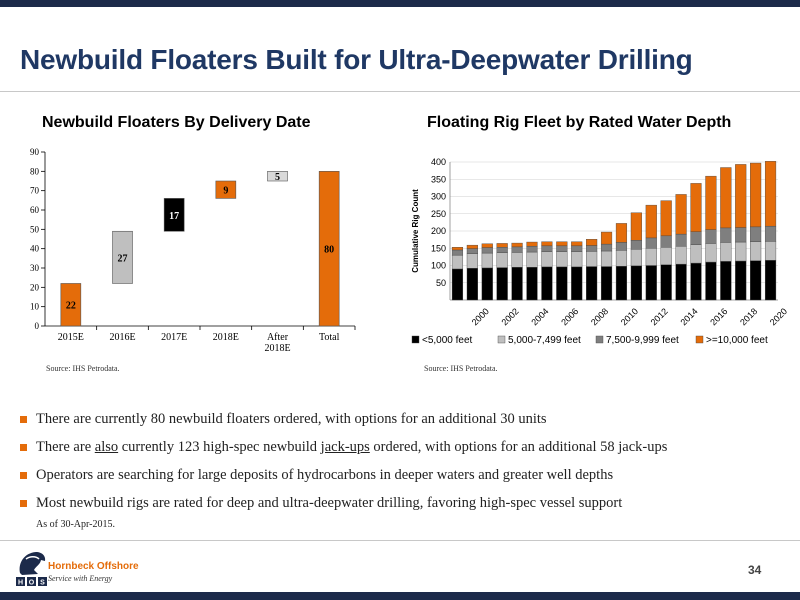  What do you see at coordinates (438, 248) in the screenshot?
I see `y-tick-label: 150` at bounding box center [438, 248].